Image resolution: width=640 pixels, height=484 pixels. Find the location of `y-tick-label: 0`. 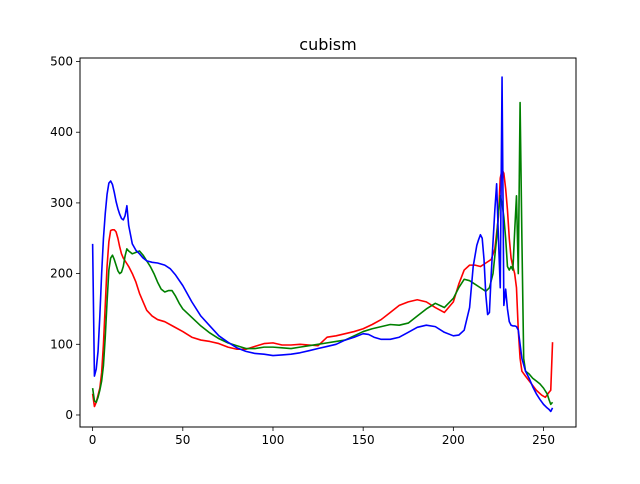

y-tick-label: 0 is located at coordinates (69, 415).